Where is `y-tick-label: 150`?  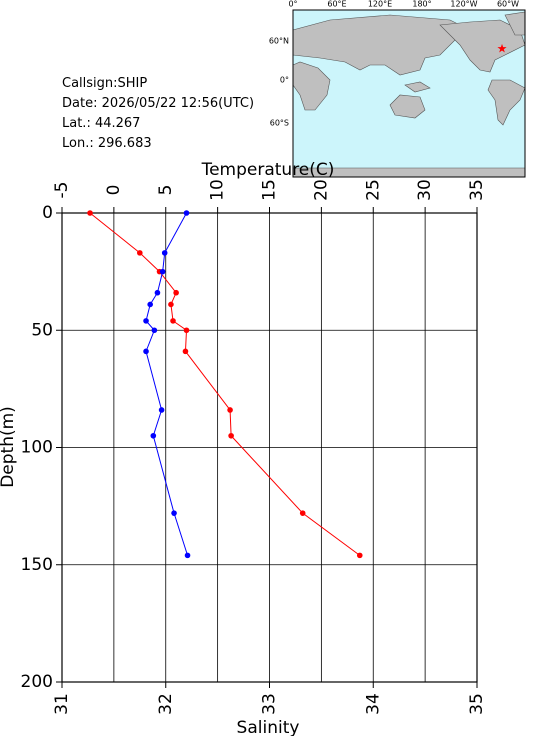 y-tick-label: 150 is located at coordinates (37, 565).